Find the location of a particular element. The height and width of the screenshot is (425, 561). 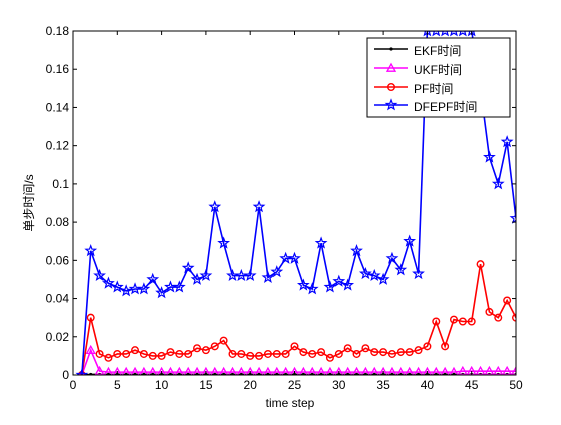

series-line-ukf is located at coordinates (298, 361).